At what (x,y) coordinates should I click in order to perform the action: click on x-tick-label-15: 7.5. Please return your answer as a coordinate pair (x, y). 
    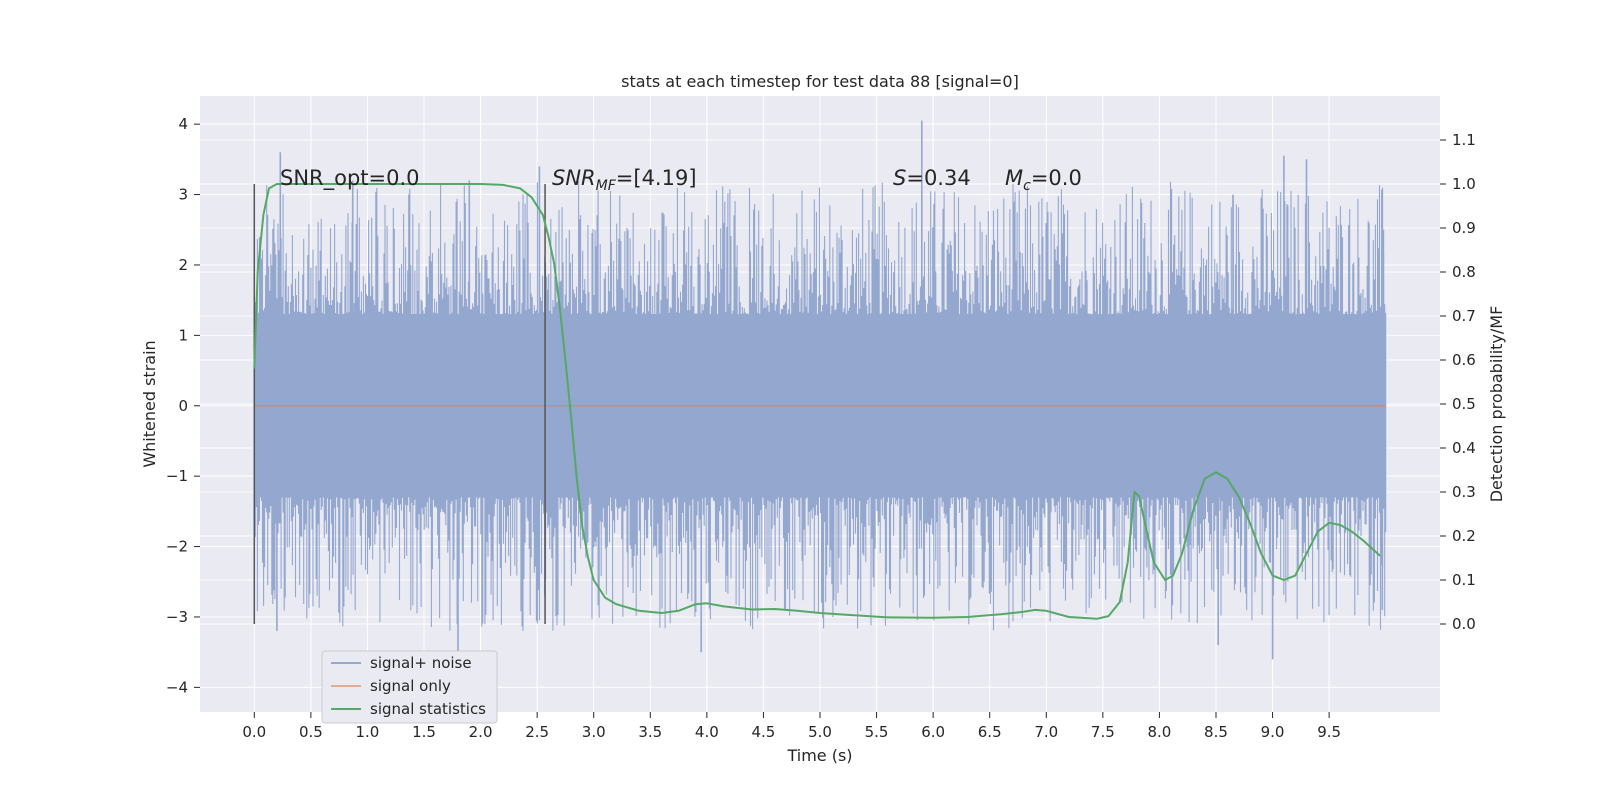
    Looking at the image, I should click on (1103, 732).